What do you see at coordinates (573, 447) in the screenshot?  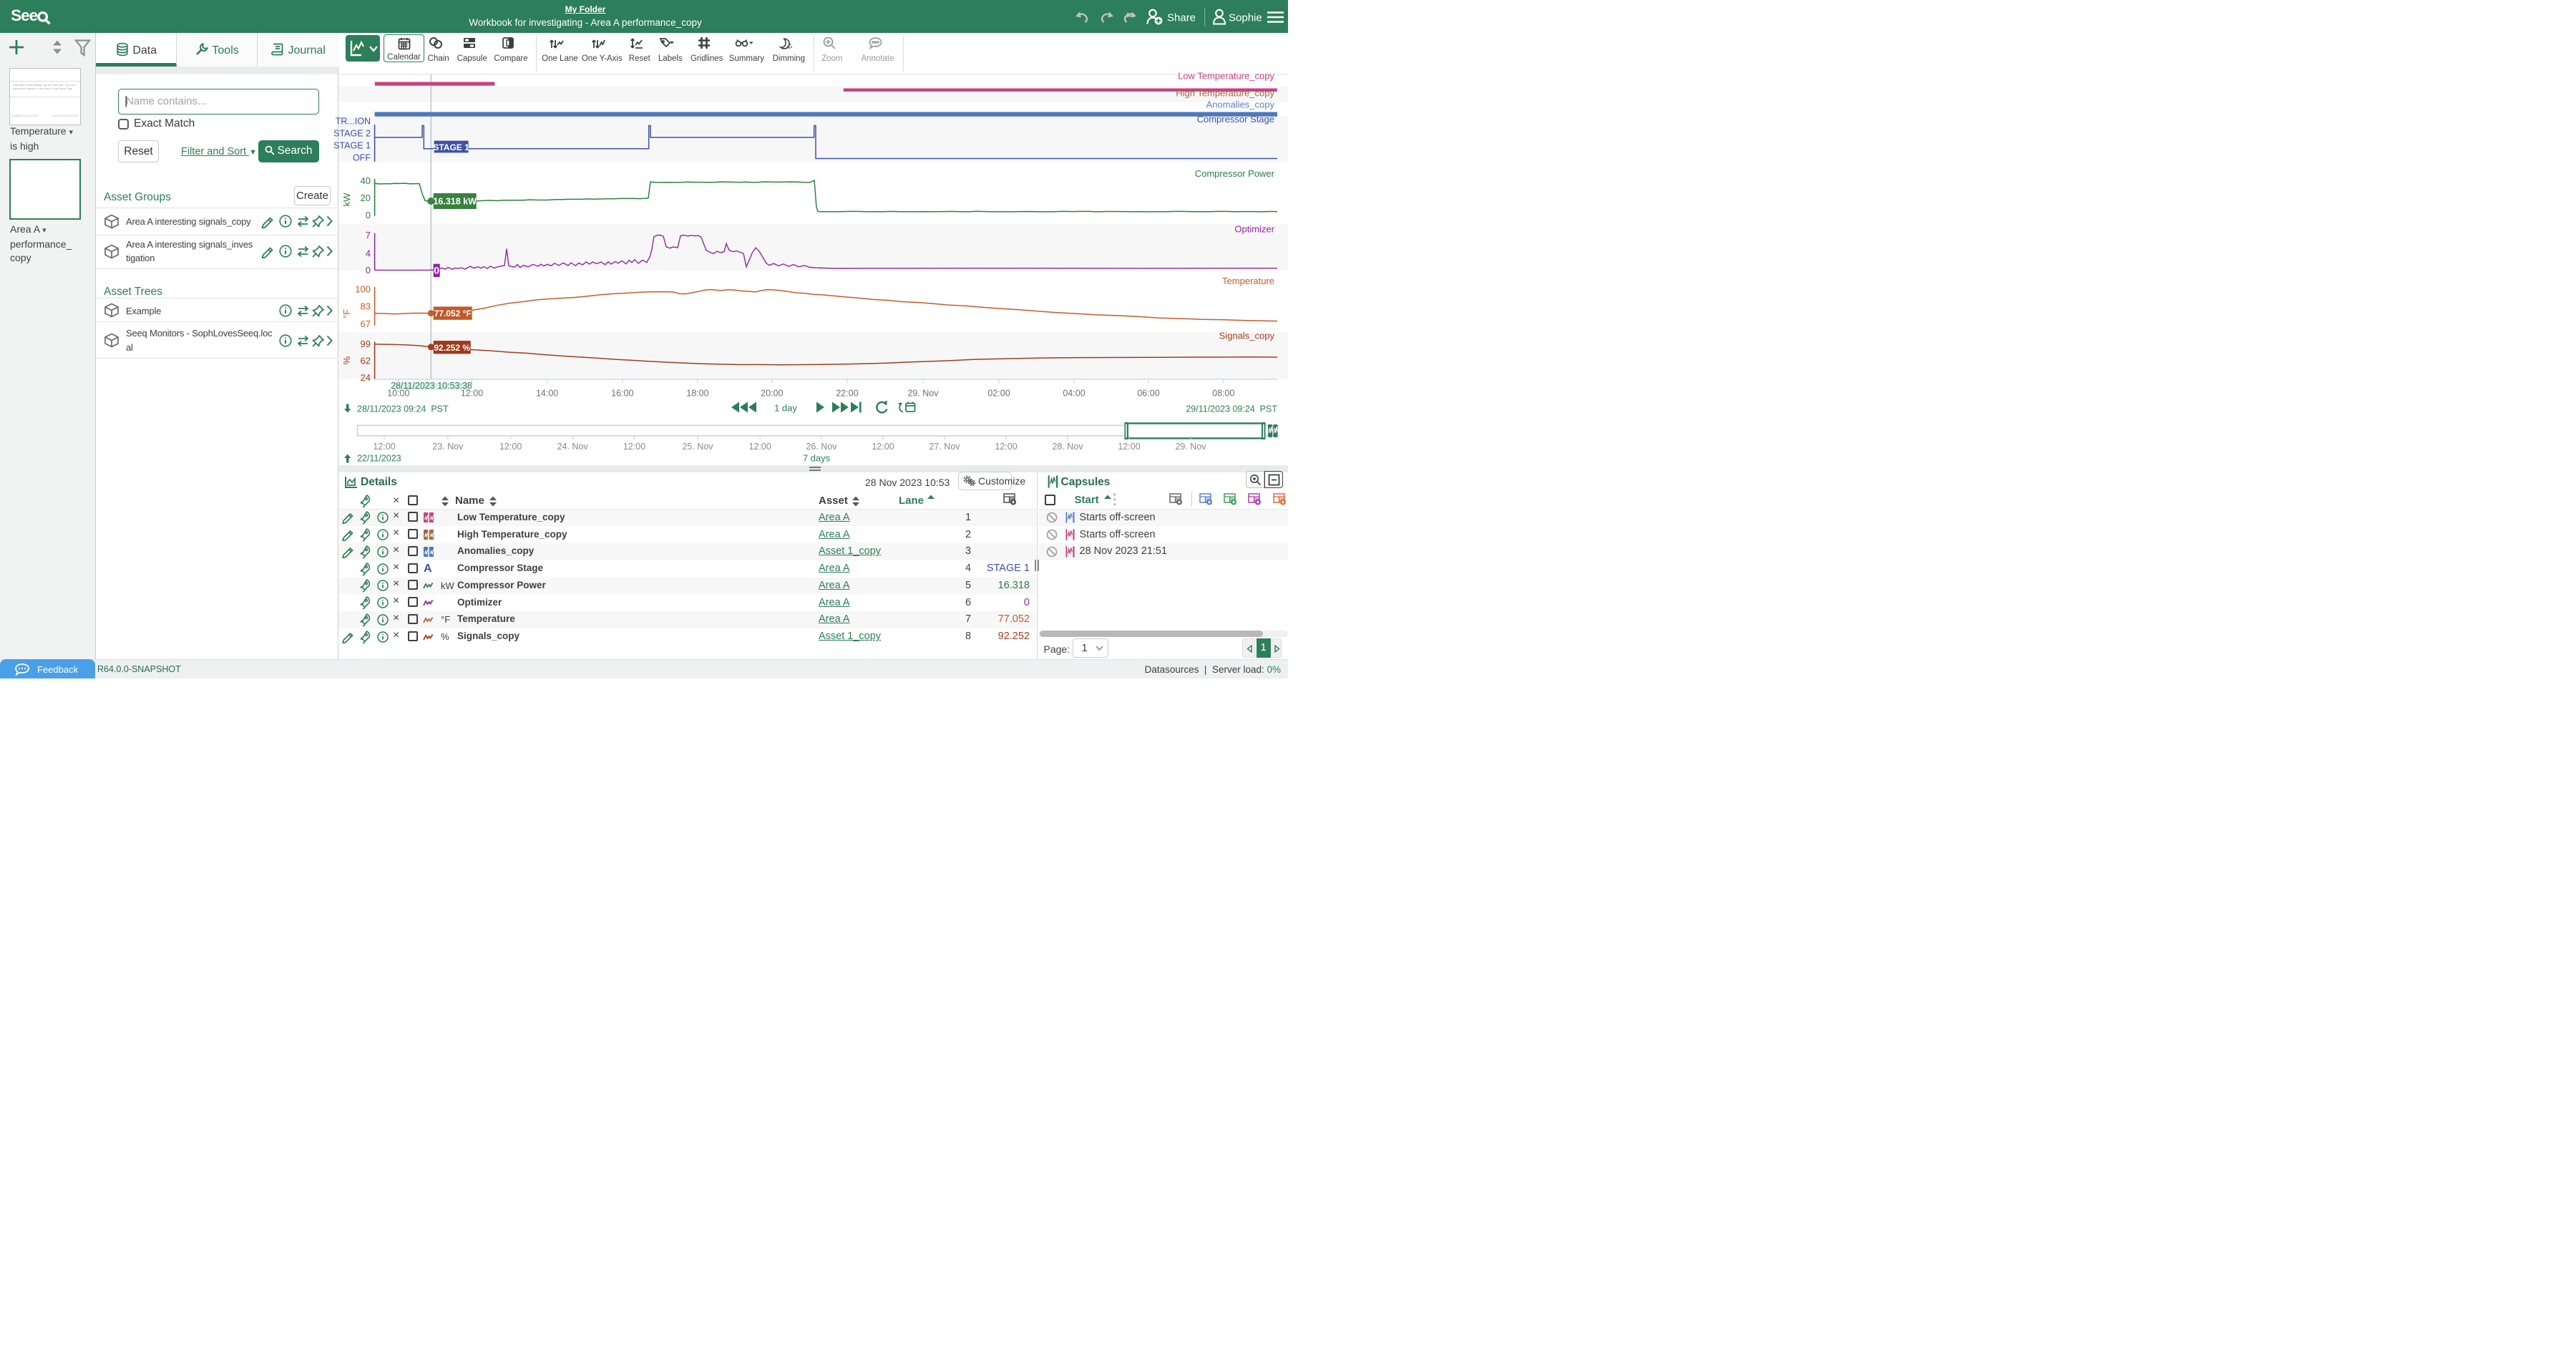 I see `svg-text: 24. Nov` at bounding box center [573, 447].